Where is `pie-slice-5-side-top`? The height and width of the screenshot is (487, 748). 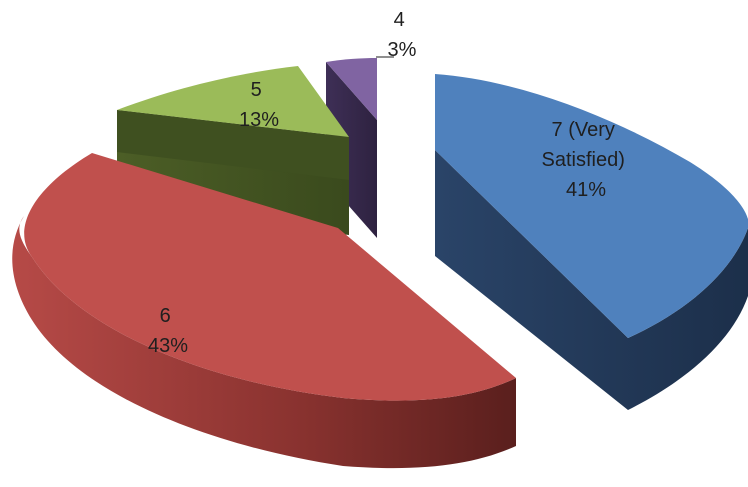
pie-slice-5-side-top is located at coordinates (233, 145).